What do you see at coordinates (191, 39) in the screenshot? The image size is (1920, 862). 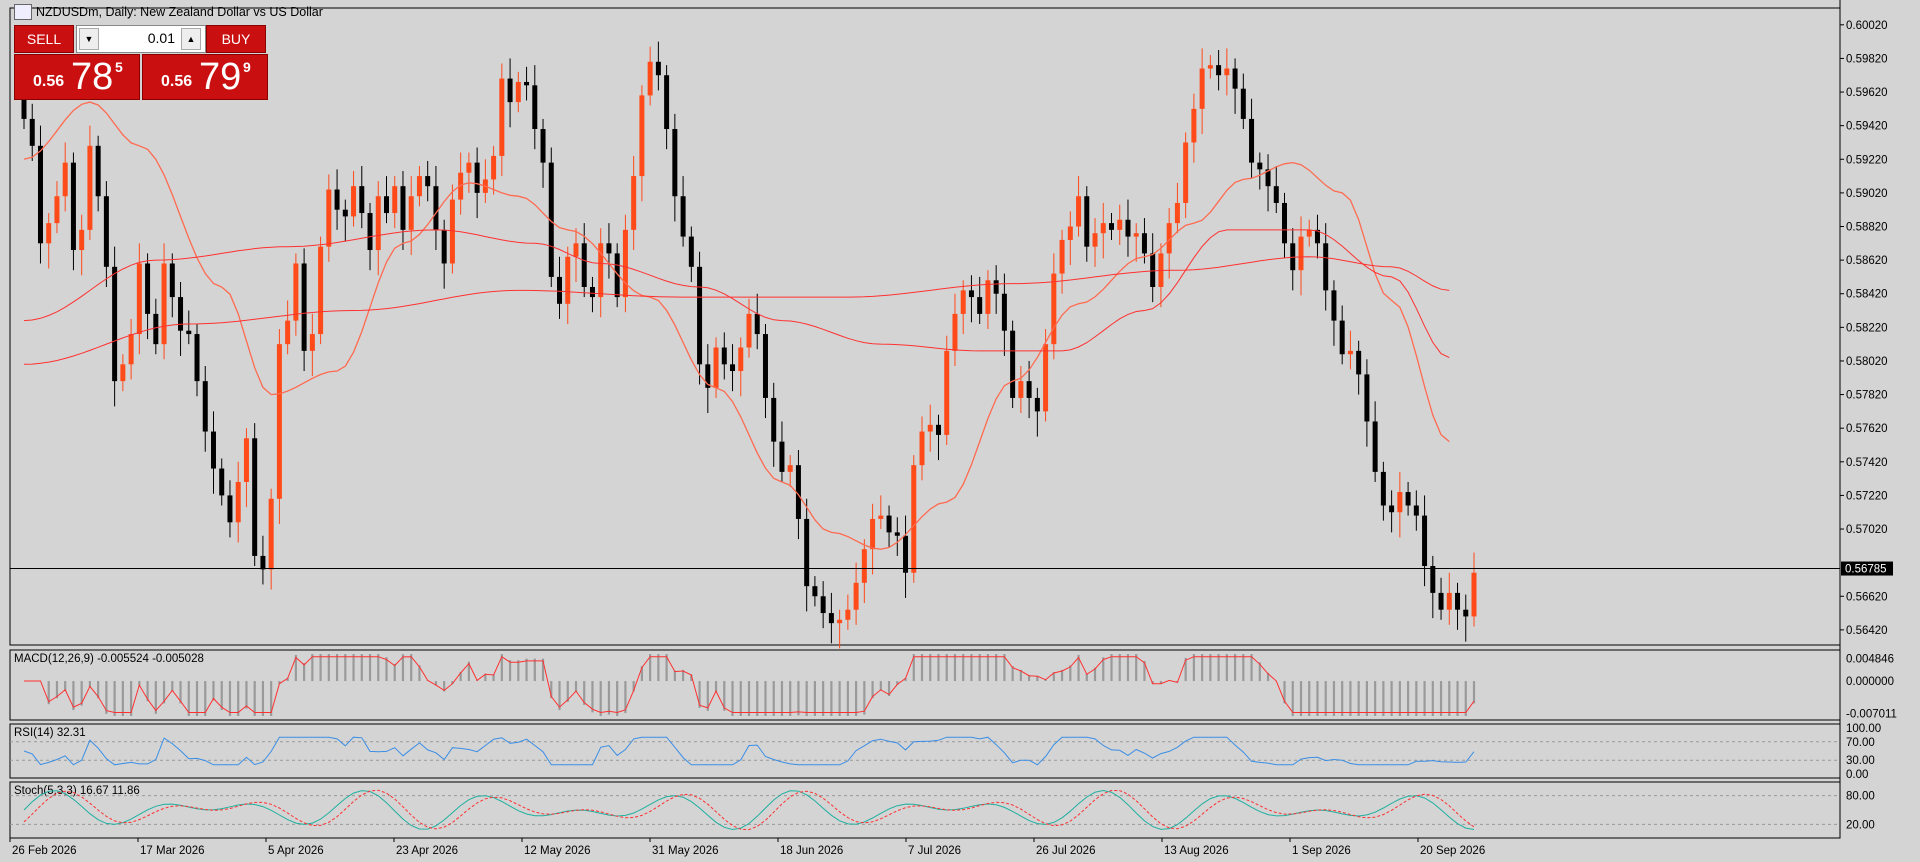 I see `lot-increase-icon: ▲` at bounding box center [191, 39].